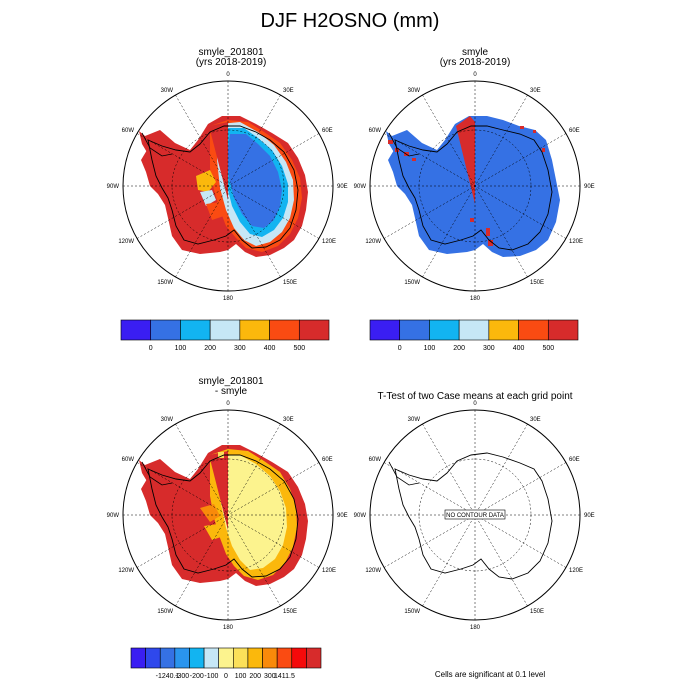 The height and width of the screenshot is (700, 700). What do you see at coordinates (270, 348) in the screenshot?
I see `colorbar-label: 400` at bounding box center [270, 348].